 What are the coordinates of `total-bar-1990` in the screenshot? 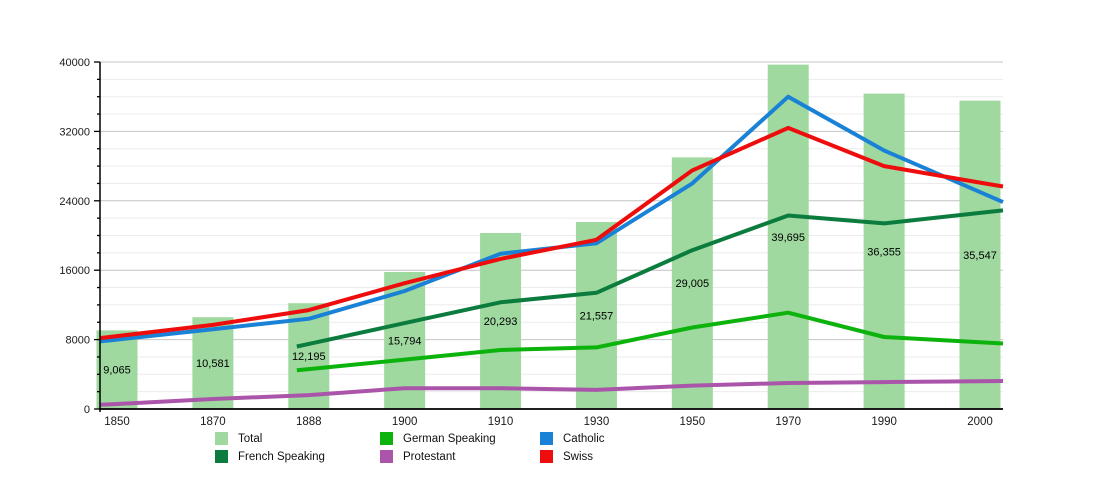 It's located at (884, 251).